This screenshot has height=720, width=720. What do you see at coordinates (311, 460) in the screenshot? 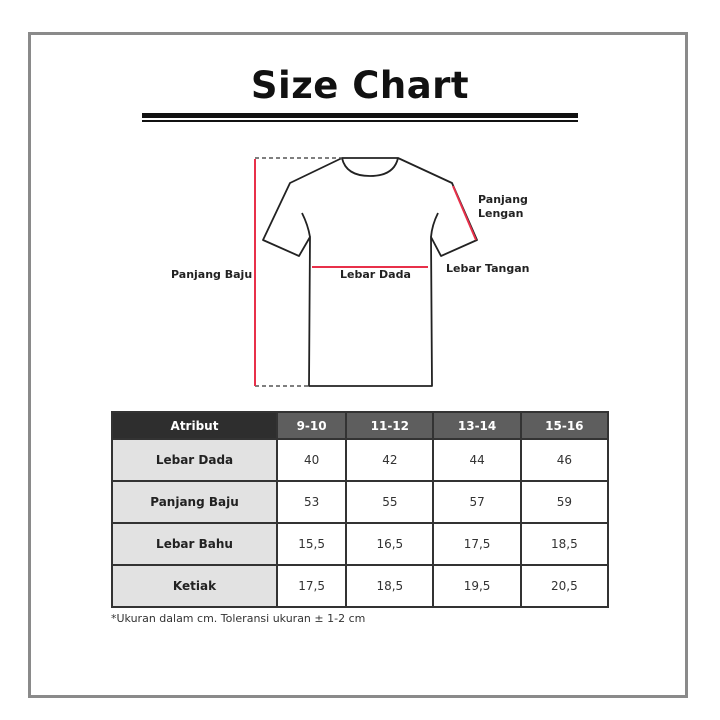
I see `value-cell: 40` at bounding box center [311, 460].